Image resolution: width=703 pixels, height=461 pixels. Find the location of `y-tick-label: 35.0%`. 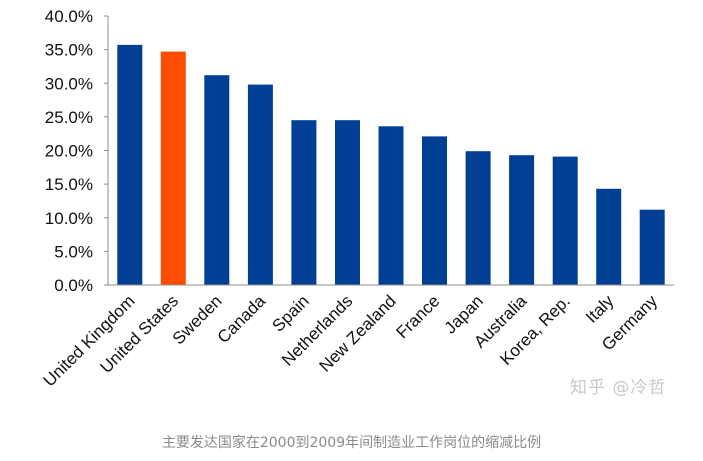

y-tick-label: 35.0% is located at coordinates (69, 50).